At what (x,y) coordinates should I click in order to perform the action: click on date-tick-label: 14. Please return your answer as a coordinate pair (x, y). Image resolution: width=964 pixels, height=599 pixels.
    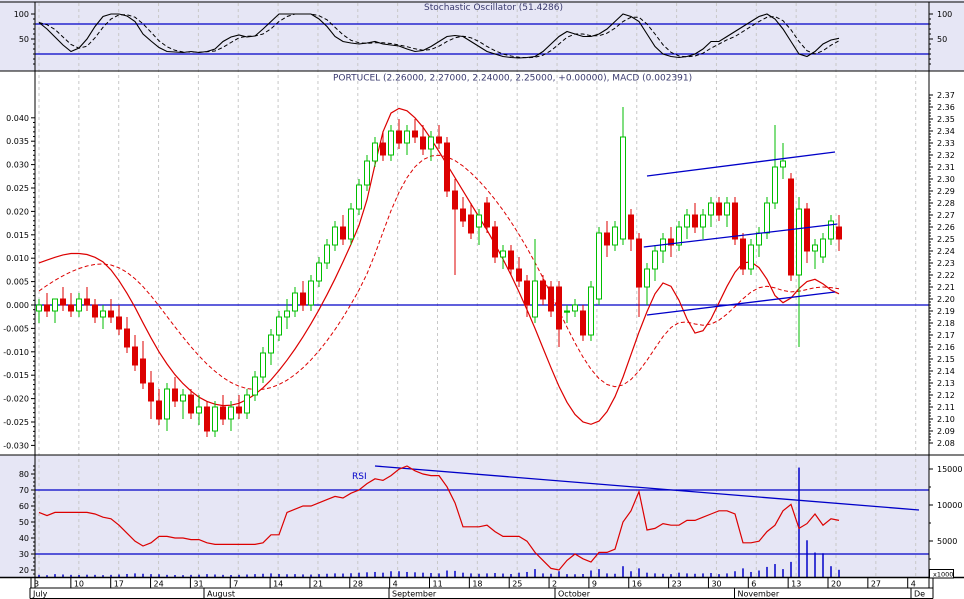
    Looking at the image, I should click on (278, 584).